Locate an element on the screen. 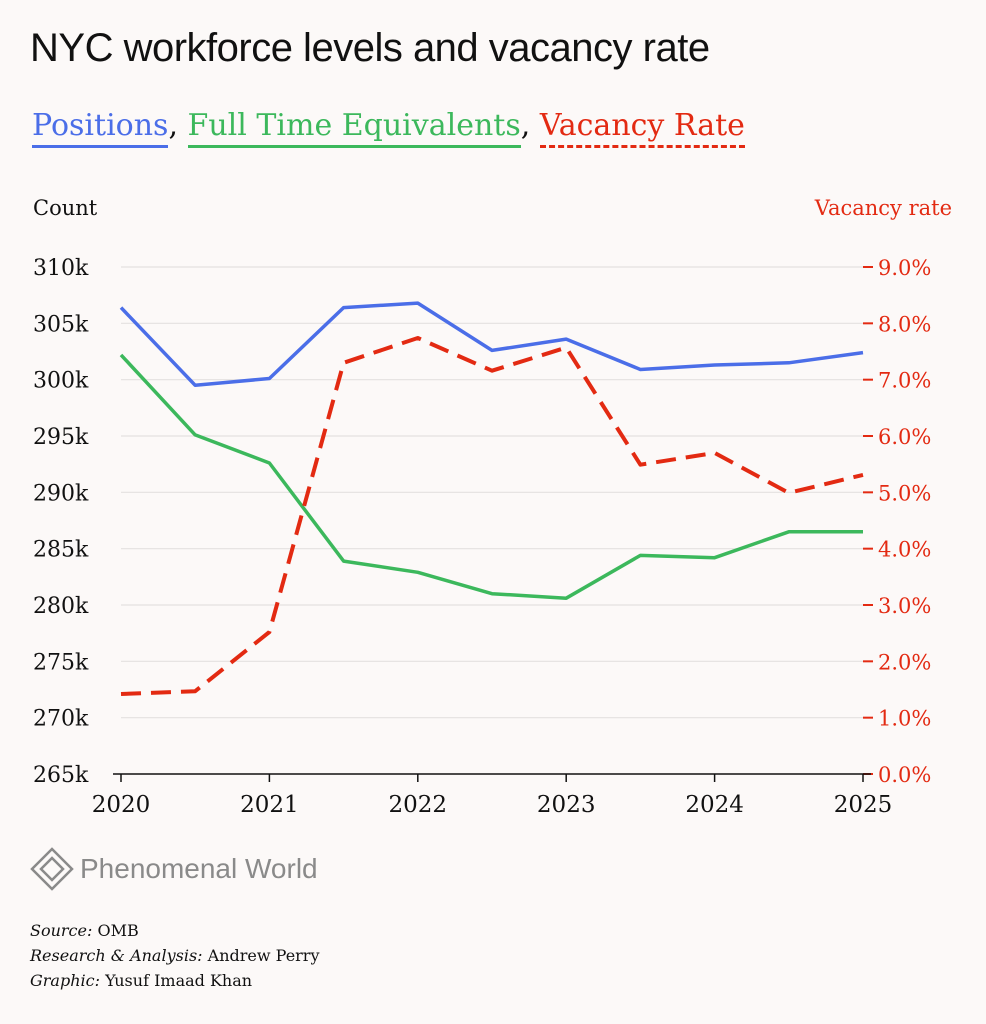 The height and width of the screenshot is (1024, 986). credit-label: Graphic: is located at coordinates (65, 980).